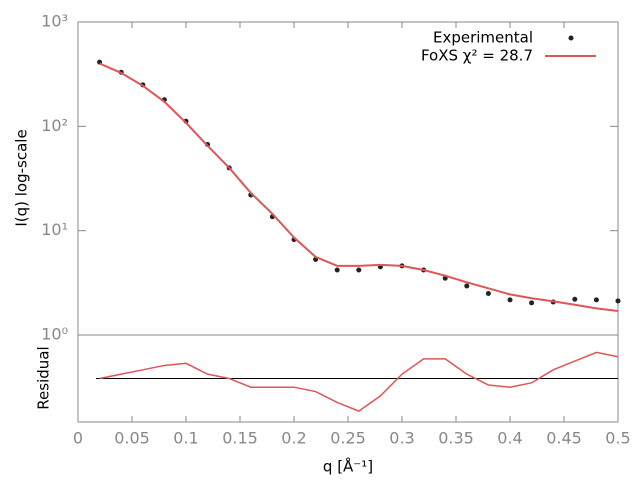 The image size is (640, 480). I want to click on x-tick-label: 0.4, so click(509, 438).